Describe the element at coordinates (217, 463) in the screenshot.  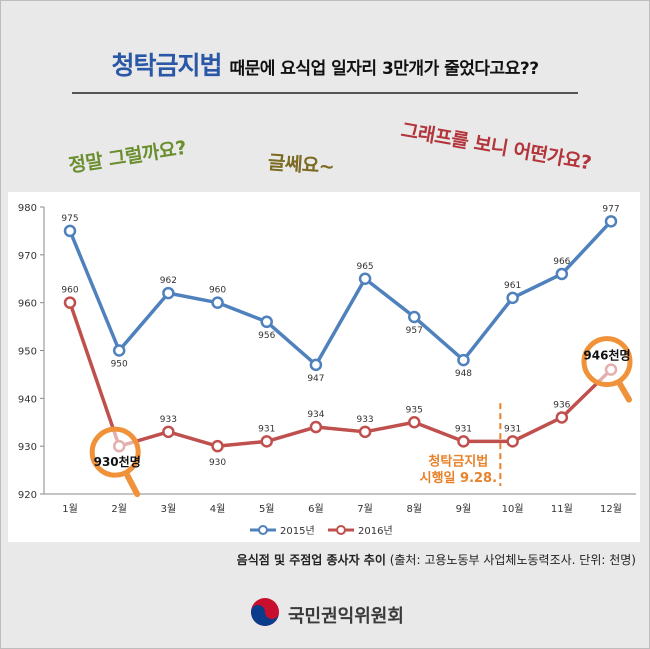
I see `data-label: 930` at that location.